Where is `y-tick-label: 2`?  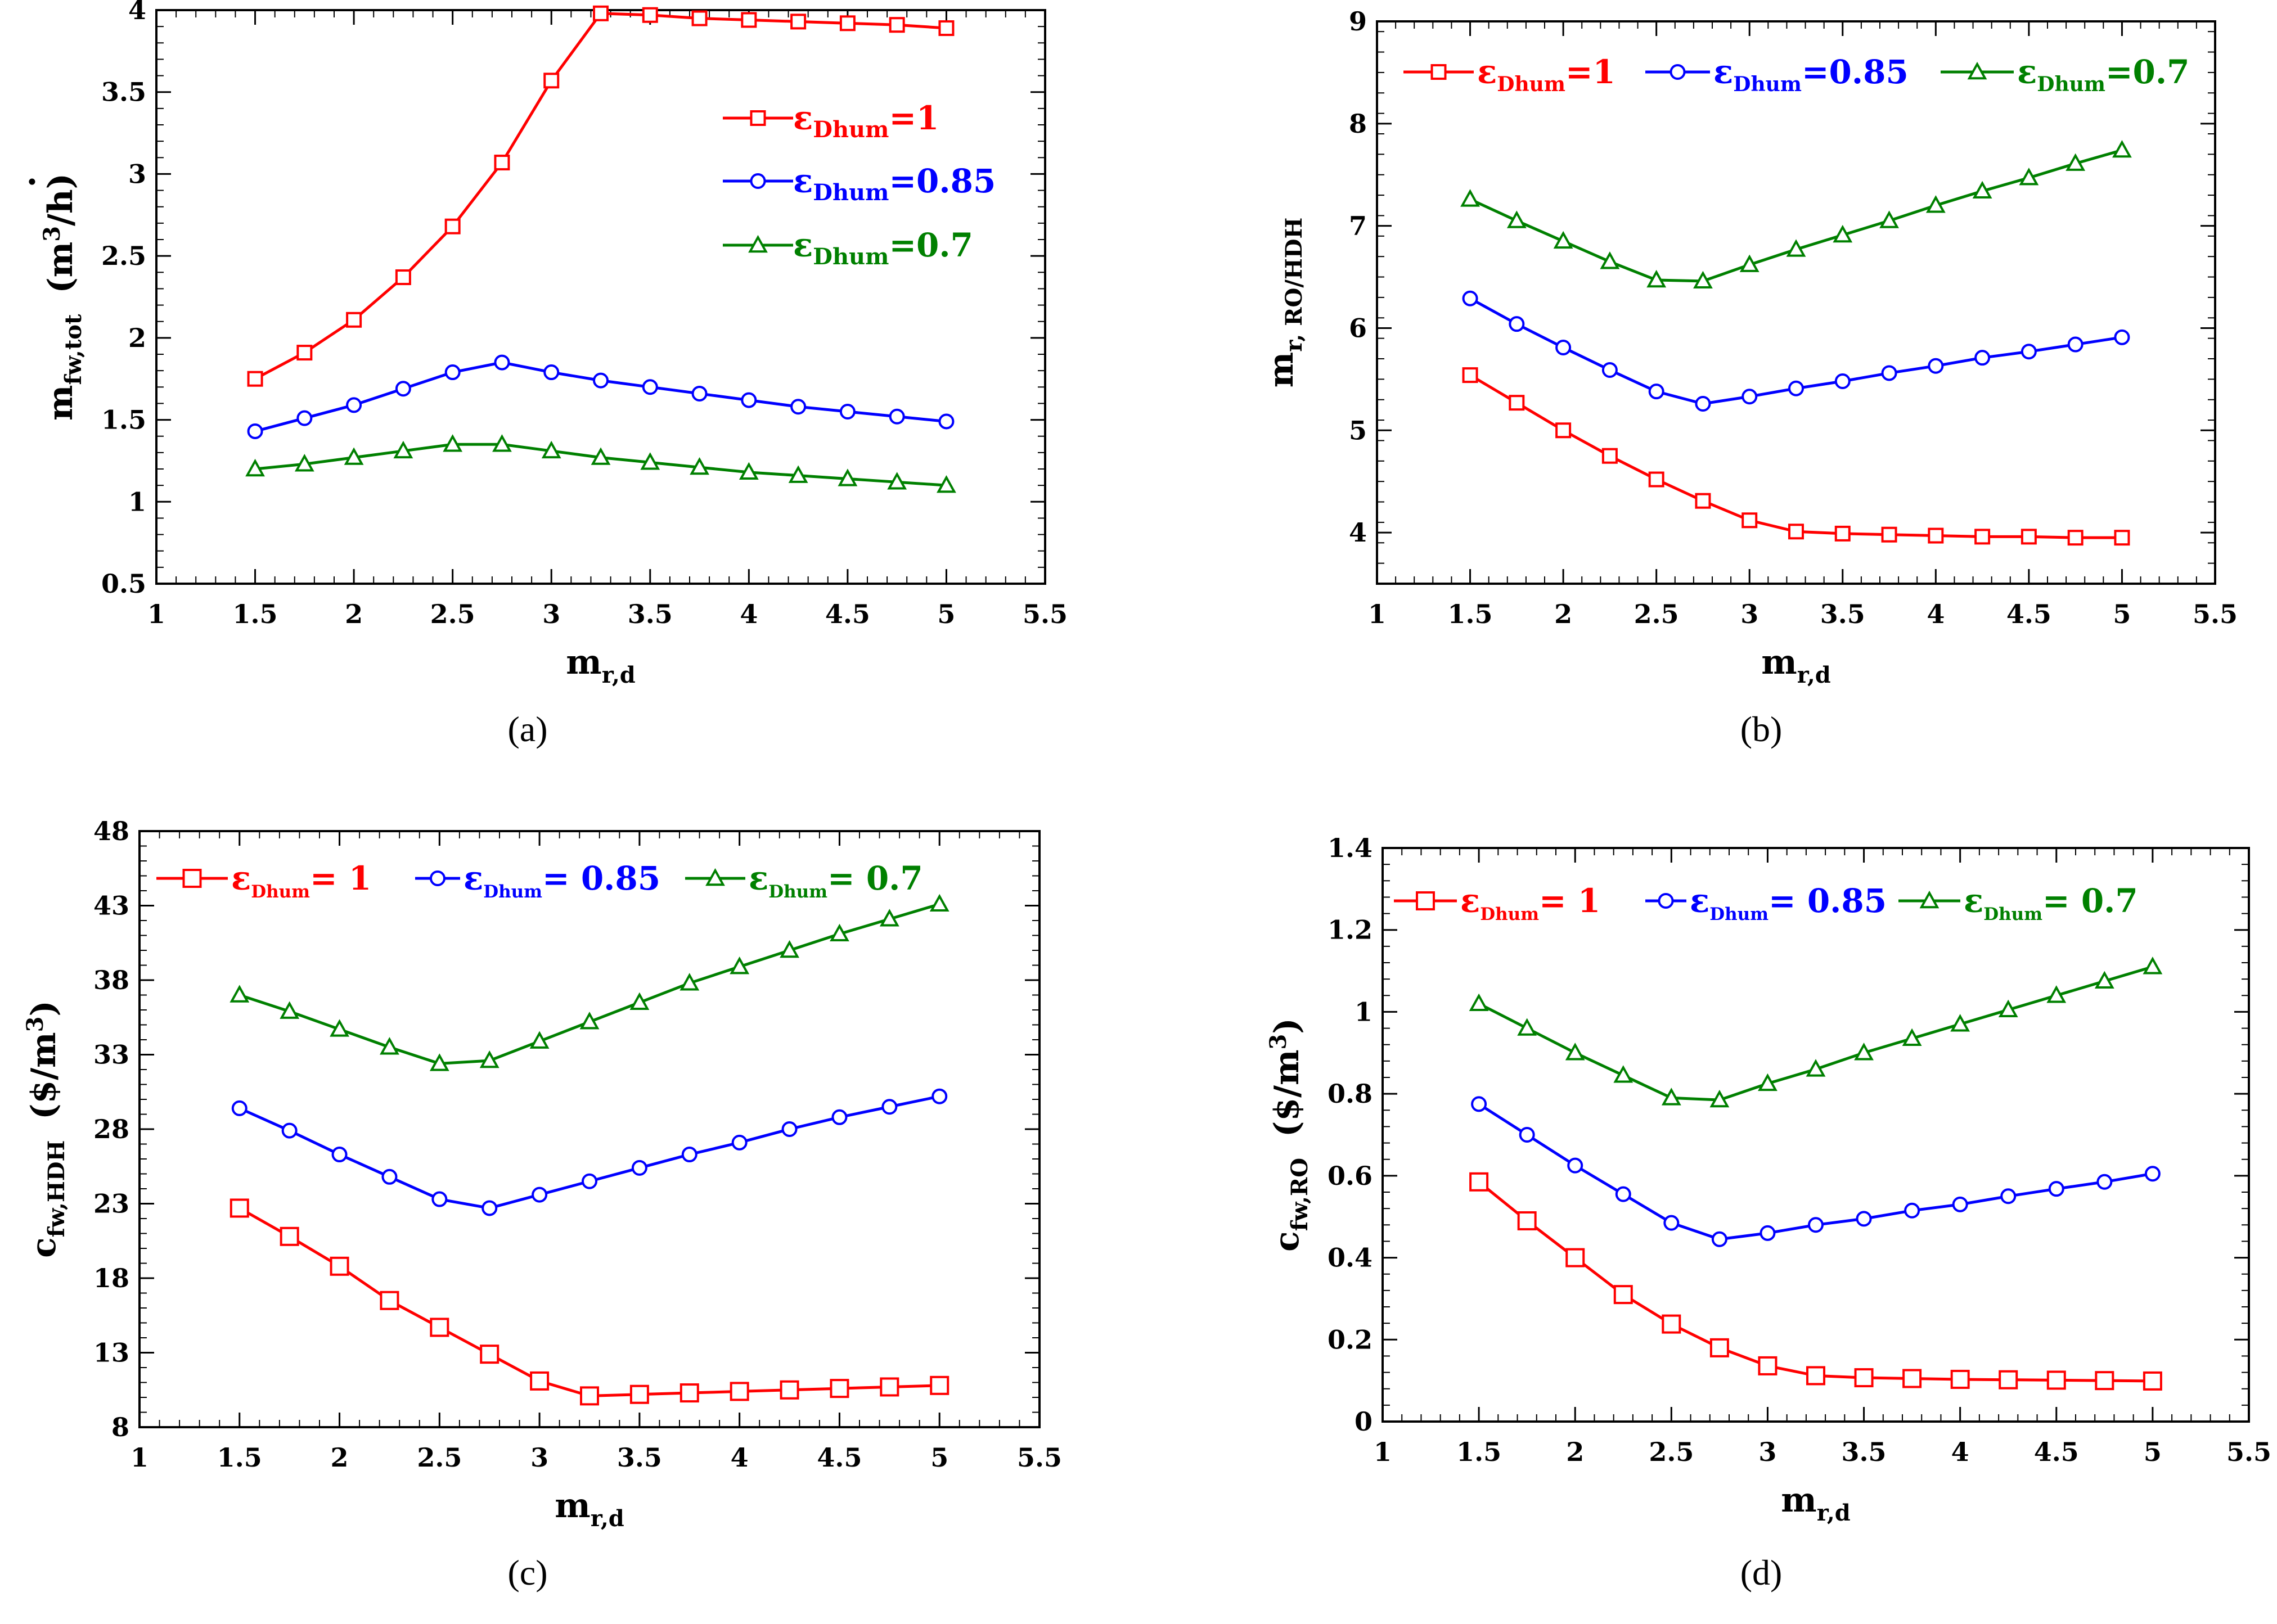
y-tick-label: 2 is located at coordinates (137, 338).